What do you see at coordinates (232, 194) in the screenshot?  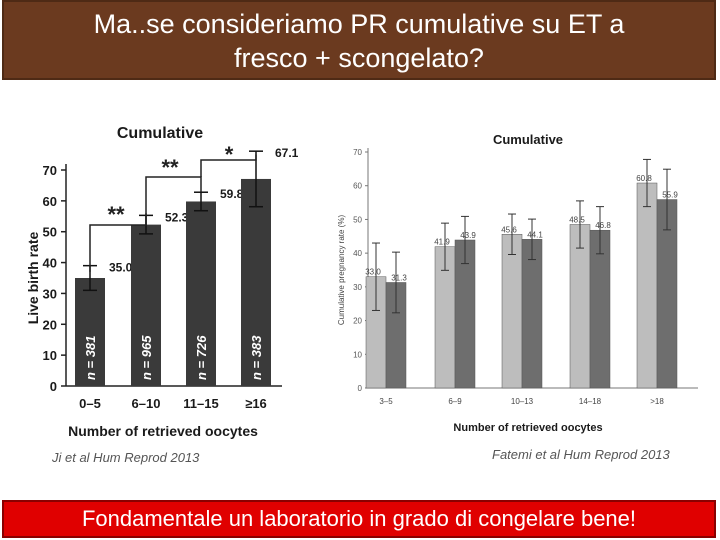 I see `data-label: 59.8` at bounding box center [232, 194].